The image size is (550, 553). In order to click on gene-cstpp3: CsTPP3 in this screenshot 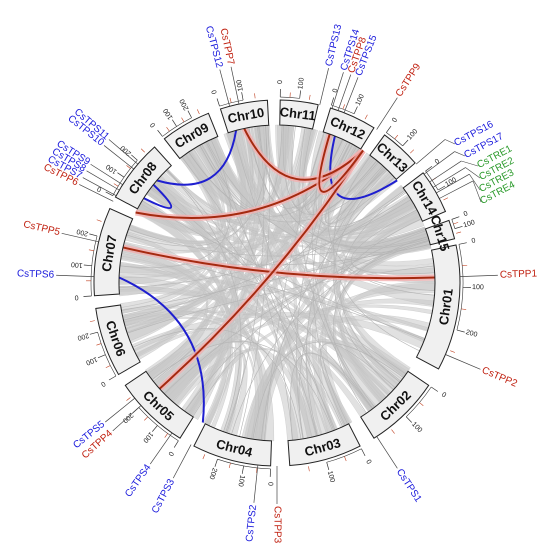, I will do `click(277, 505)`.